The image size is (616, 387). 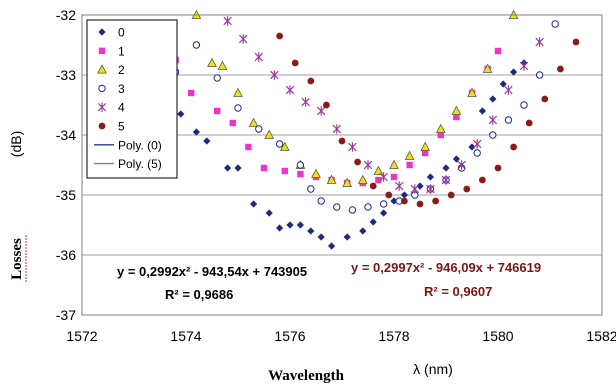 I want to click on poly-5-equation: y = 0,2997x² - 946,09x + 746619, so click(x=446, y=267).